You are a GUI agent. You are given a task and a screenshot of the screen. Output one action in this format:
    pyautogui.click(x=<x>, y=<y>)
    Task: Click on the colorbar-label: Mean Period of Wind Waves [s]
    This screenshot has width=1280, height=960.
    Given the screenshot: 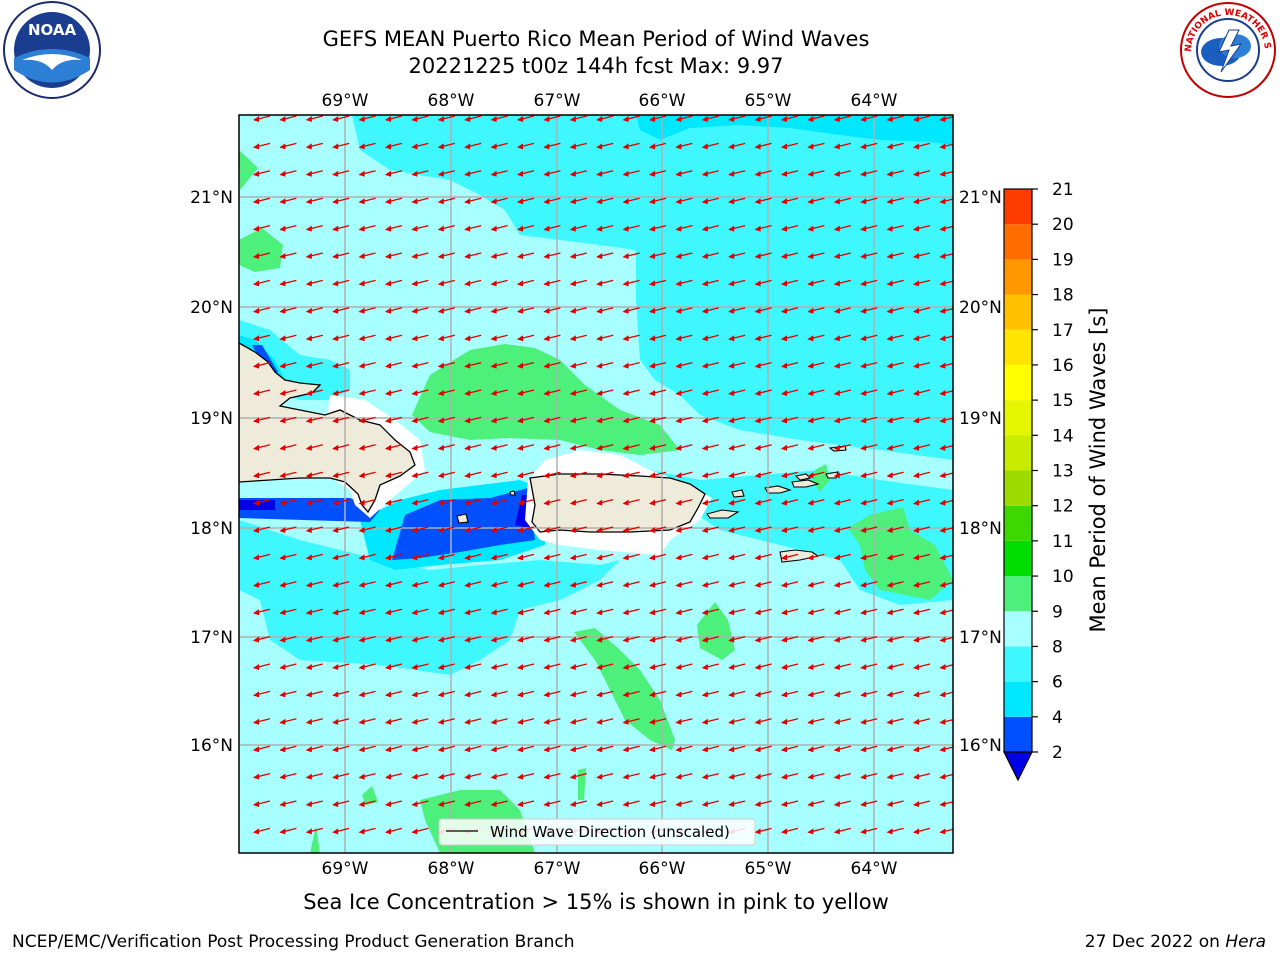 What is the action you would take?
    pyautogui.click(x=1098, y=470)
    